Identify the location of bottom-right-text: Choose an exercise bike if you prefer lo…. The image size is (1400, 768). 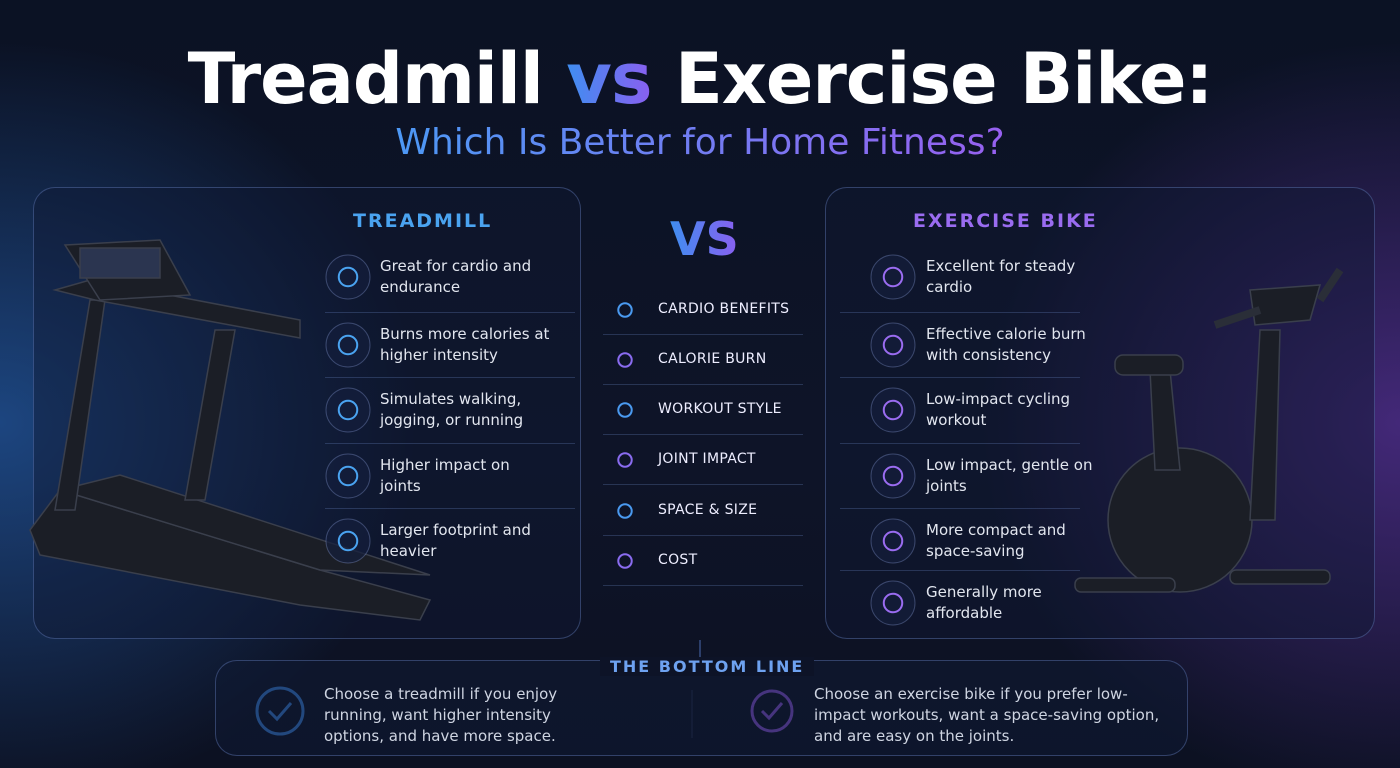
(987, 715).